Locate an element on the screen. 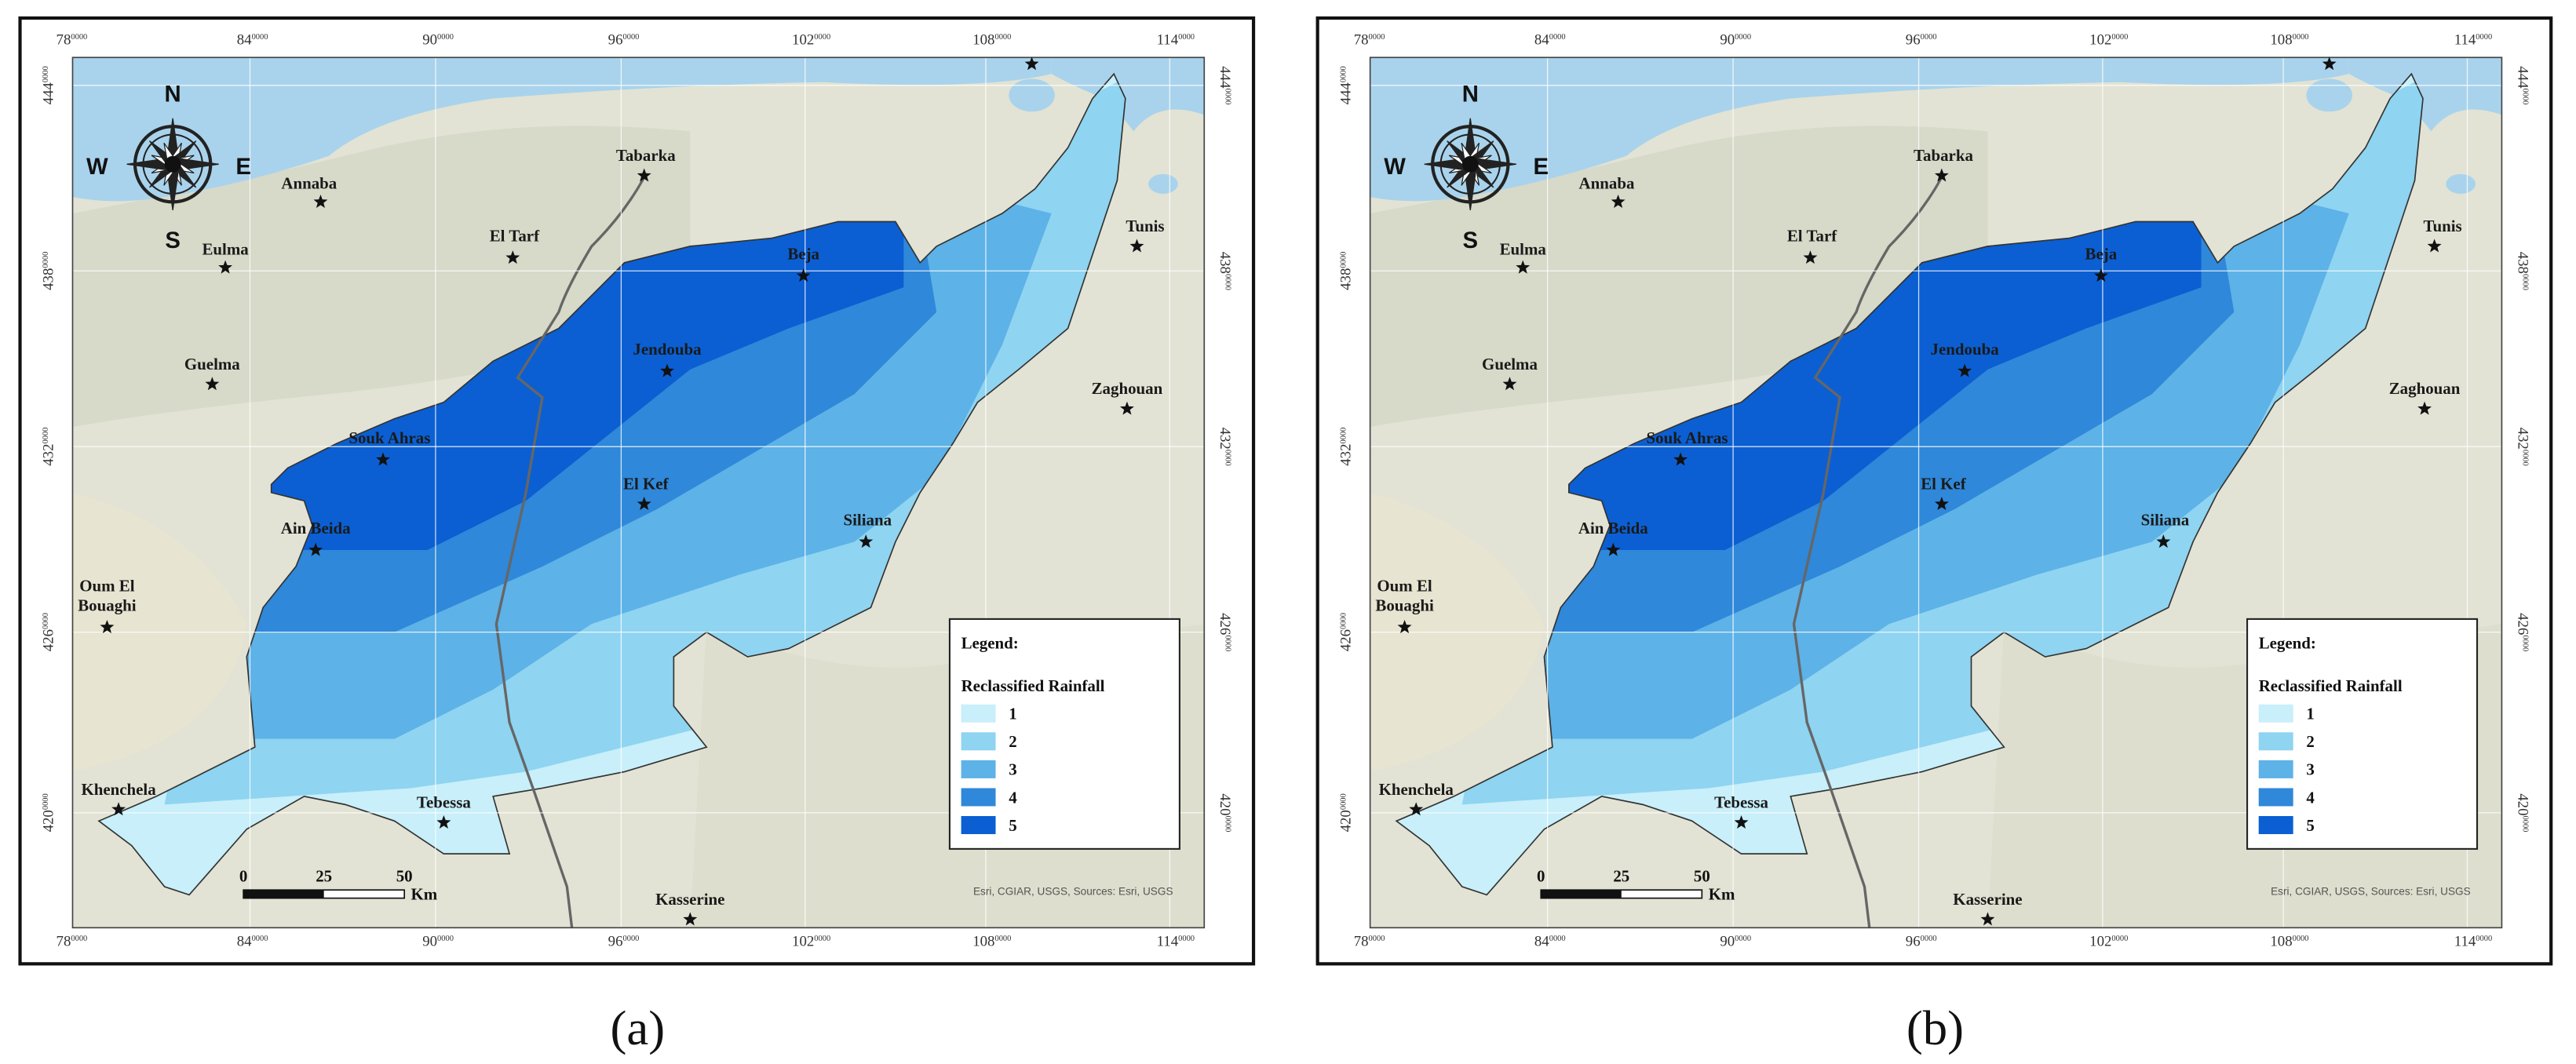  rainfall-zone is located at coordinates (583, 382).